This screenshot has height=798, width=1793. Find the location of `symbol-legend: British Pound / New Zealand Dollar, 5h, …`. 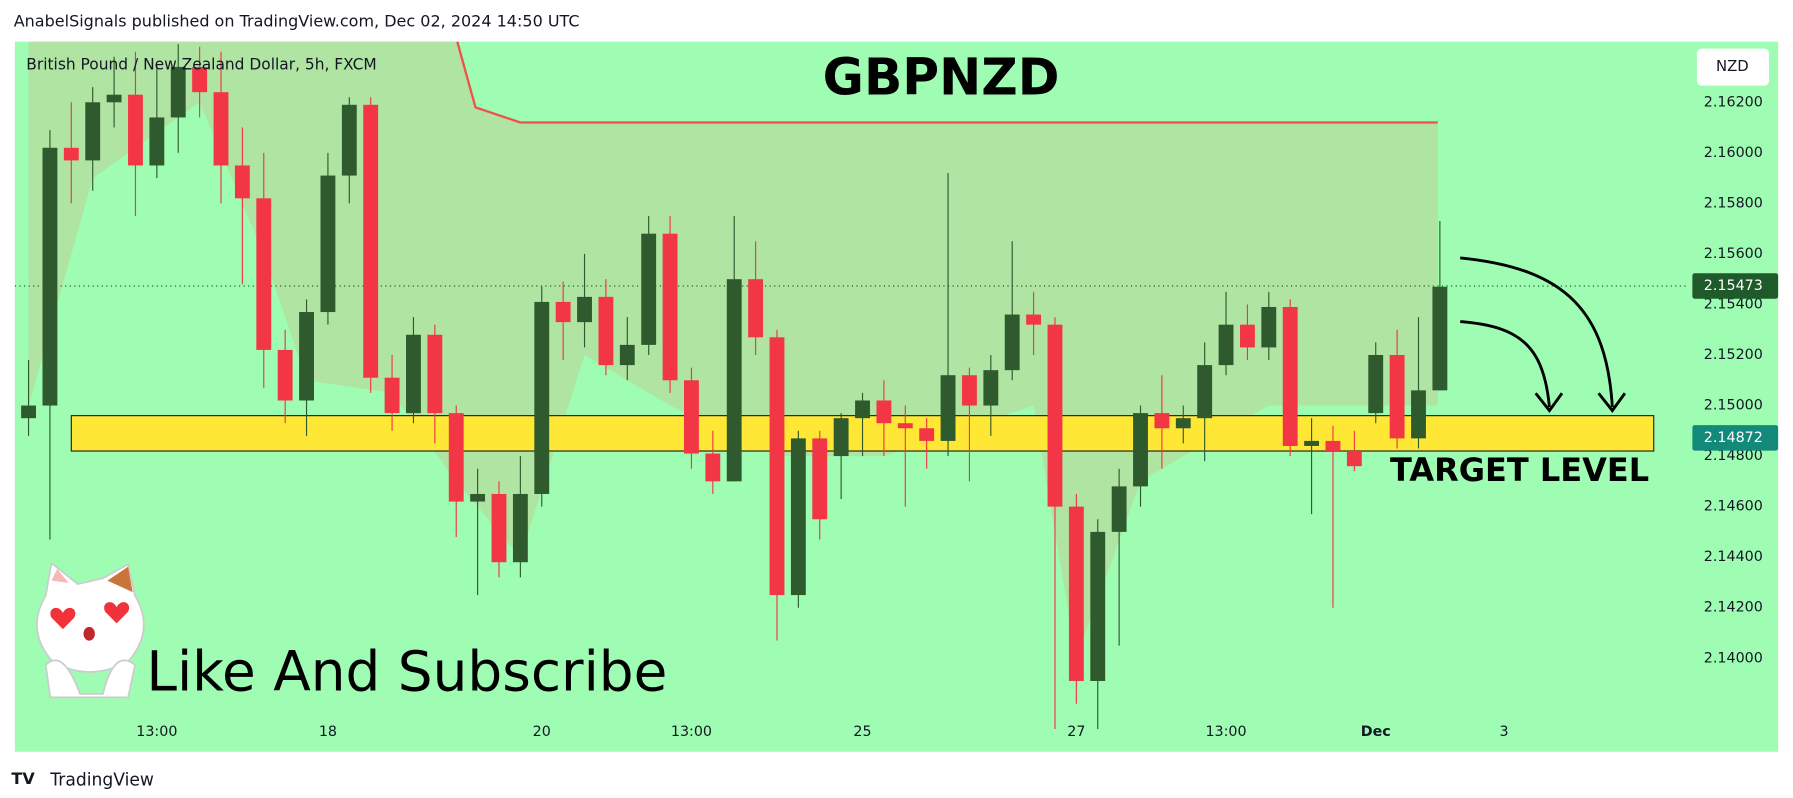

symbol-legend: British Pound / New Zealand Dollar, 5h, … is located at coordinates (201, 64).